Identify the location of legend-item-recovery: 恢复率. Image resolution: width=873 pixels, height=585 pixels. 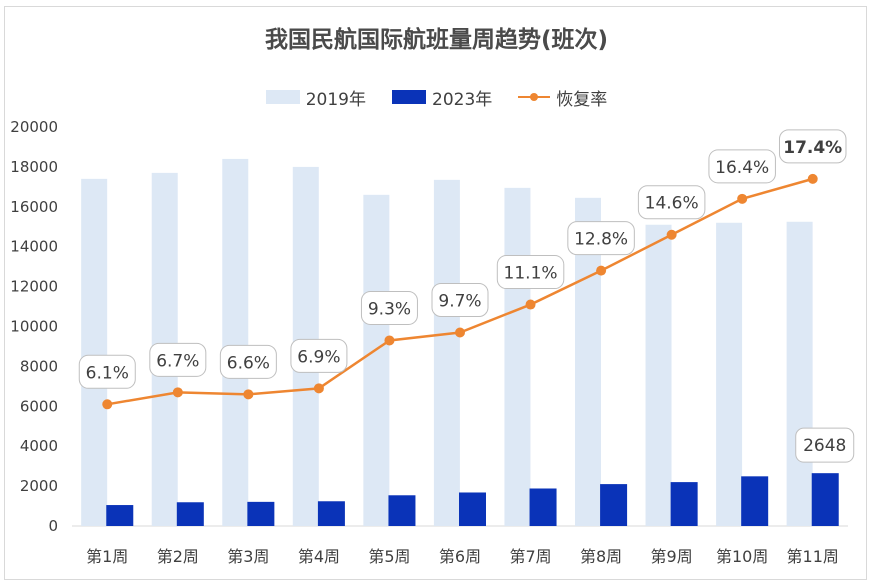
(562, 97).